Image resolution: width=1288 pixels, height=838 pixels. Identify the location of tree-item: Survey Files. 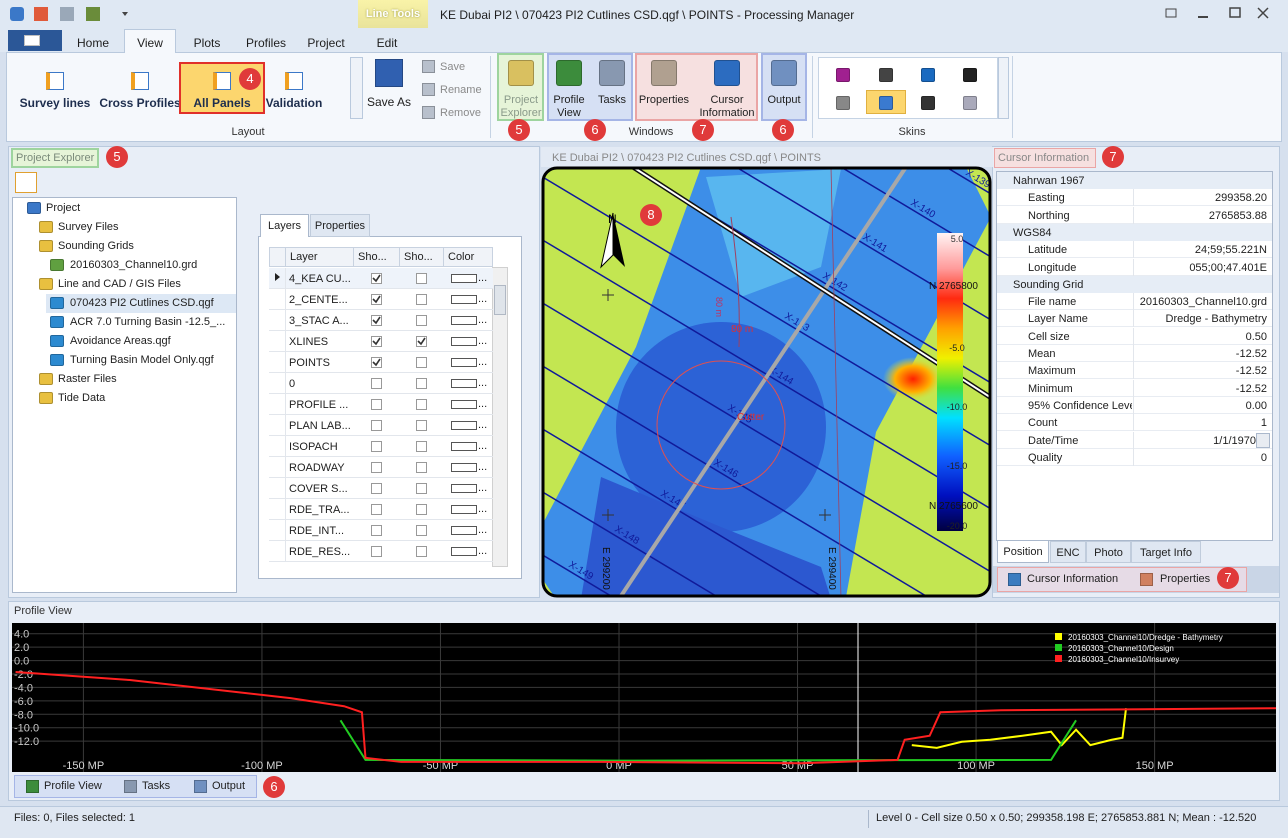
(88, 227).